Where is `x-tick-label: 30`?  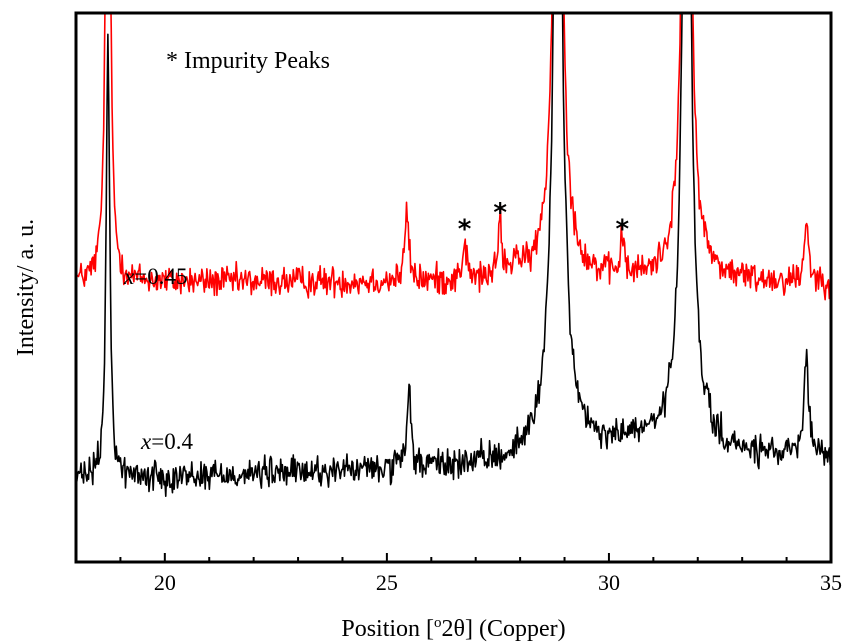
x-tick-label: 30 is located at coordinates (609, 582).